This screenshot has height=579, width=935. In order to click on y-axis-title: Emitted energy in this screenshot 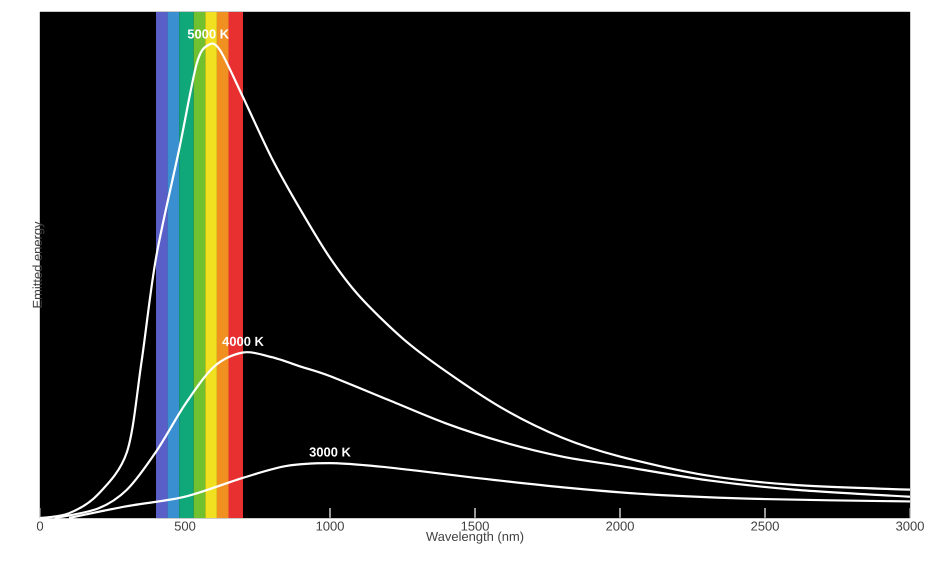, I will do `click(38, 264)`.